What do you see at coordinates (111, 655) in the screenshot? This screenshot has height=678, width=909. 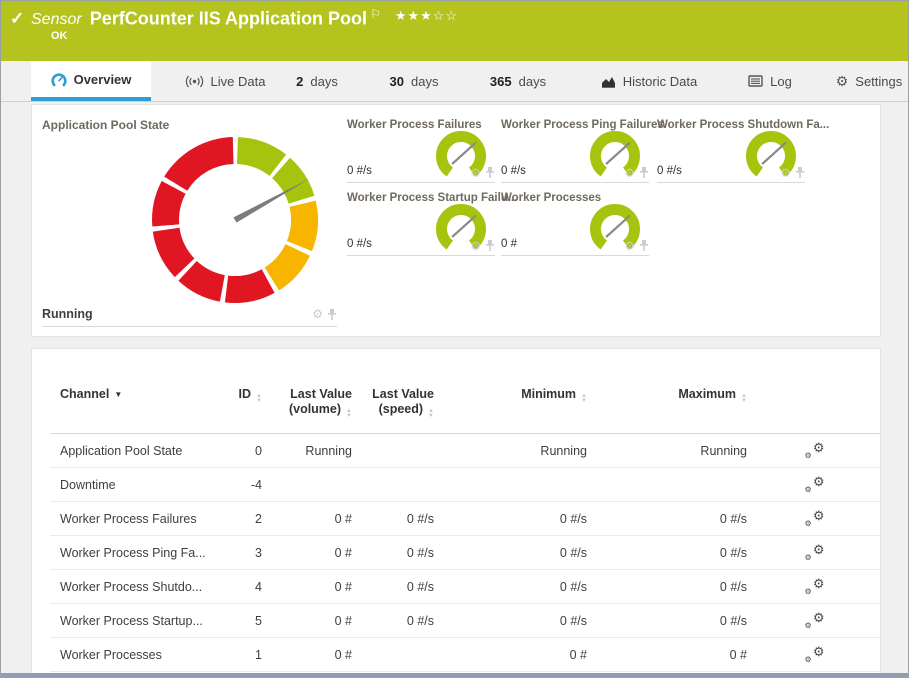 I see `cell-channel: Worker Processes` at bounding box center [111, 655].